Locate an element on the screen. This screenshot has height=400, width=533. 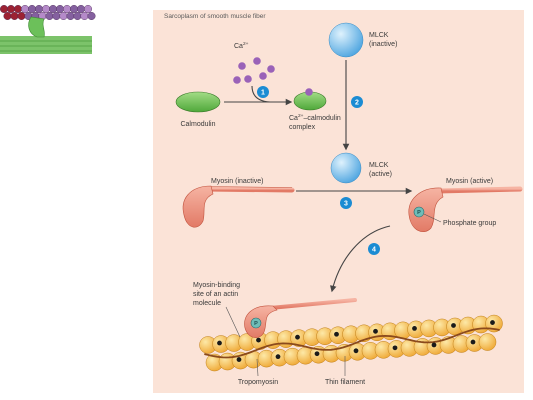
phosphate-leader-line is located at coordinates (432, 218).